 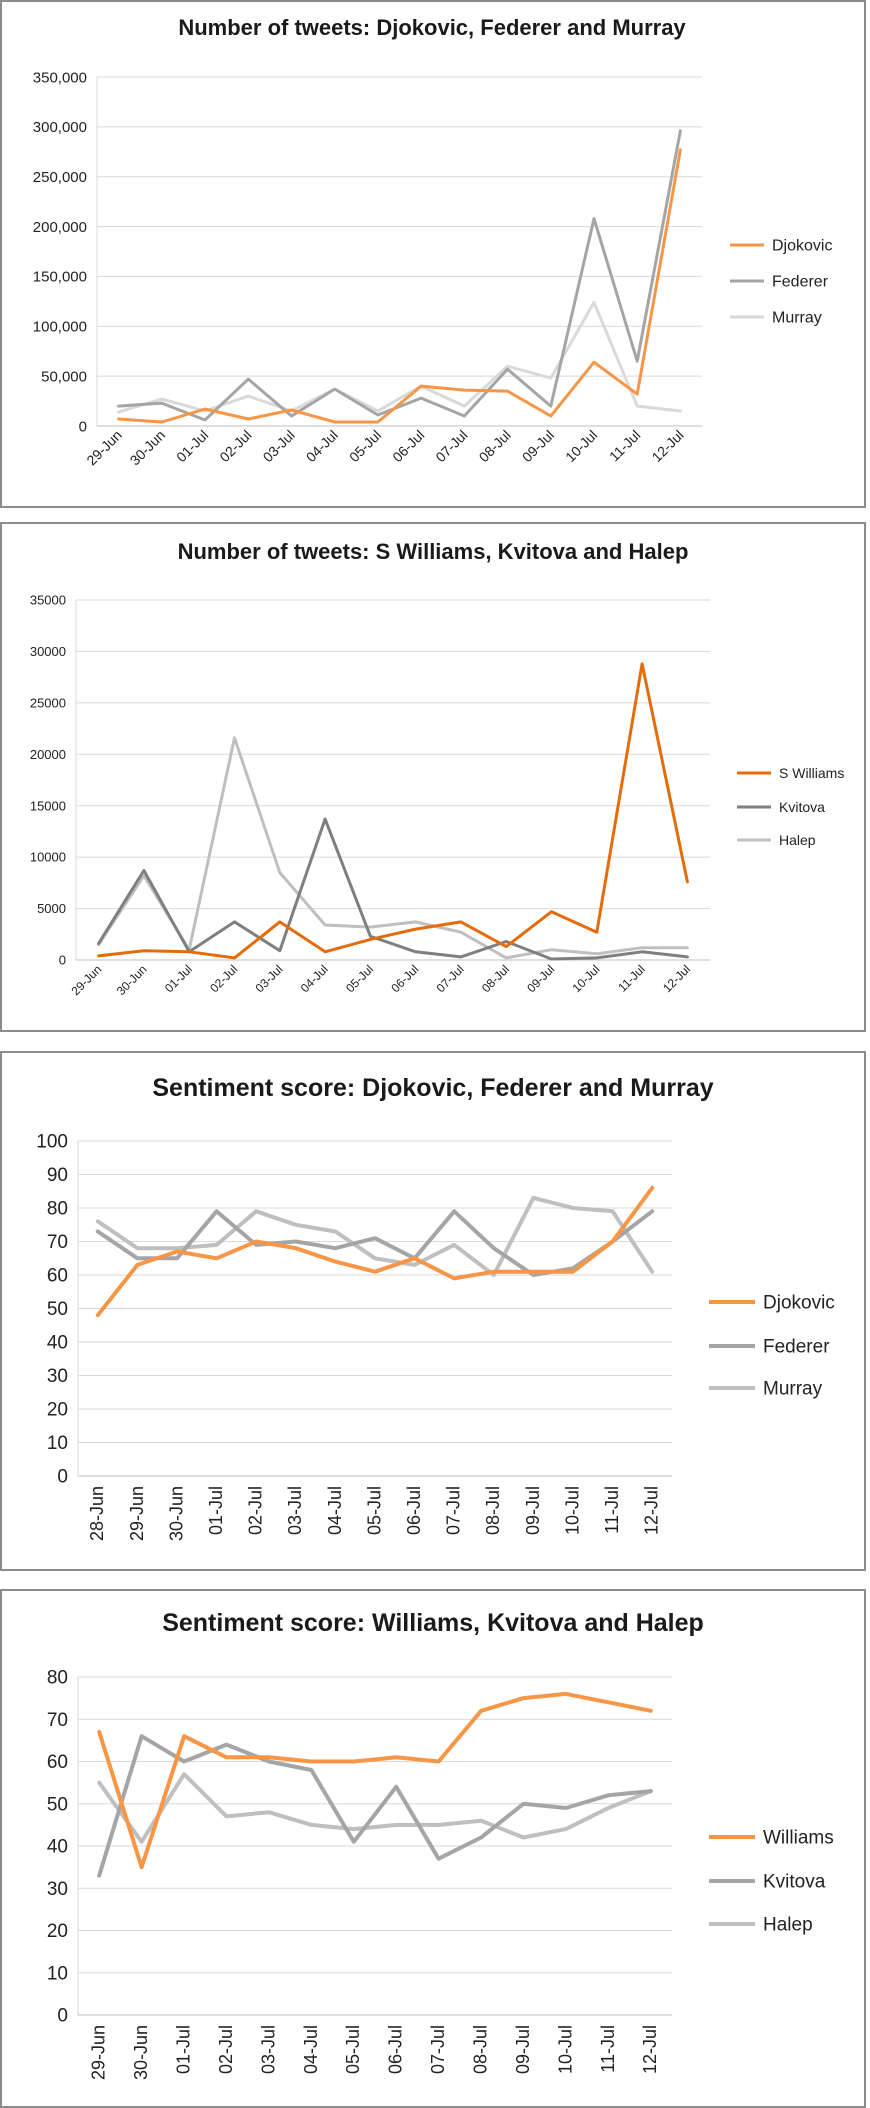 I want to click on y-tick-label: 20000, so click(x=48, y=754).